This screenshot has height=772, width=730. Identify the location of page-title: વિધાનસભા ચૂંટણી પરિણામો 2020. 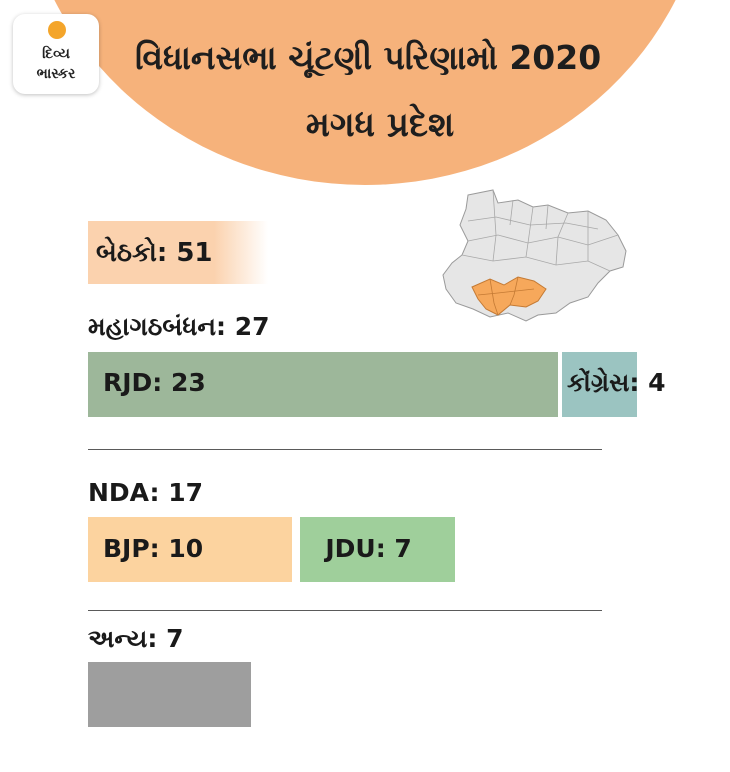
(368, 57).